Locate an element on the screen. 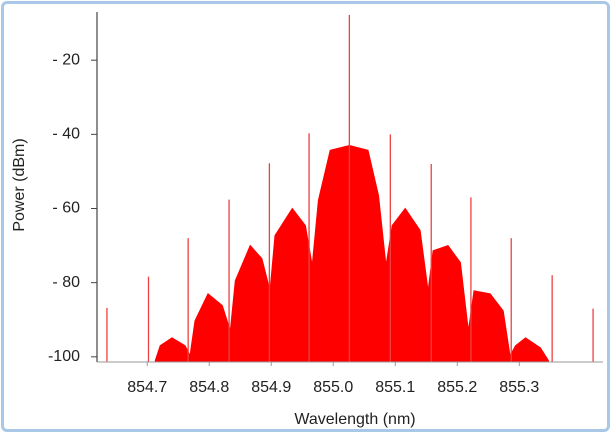  x-tick-label: 855.3 is located at coordinates (519, 387).